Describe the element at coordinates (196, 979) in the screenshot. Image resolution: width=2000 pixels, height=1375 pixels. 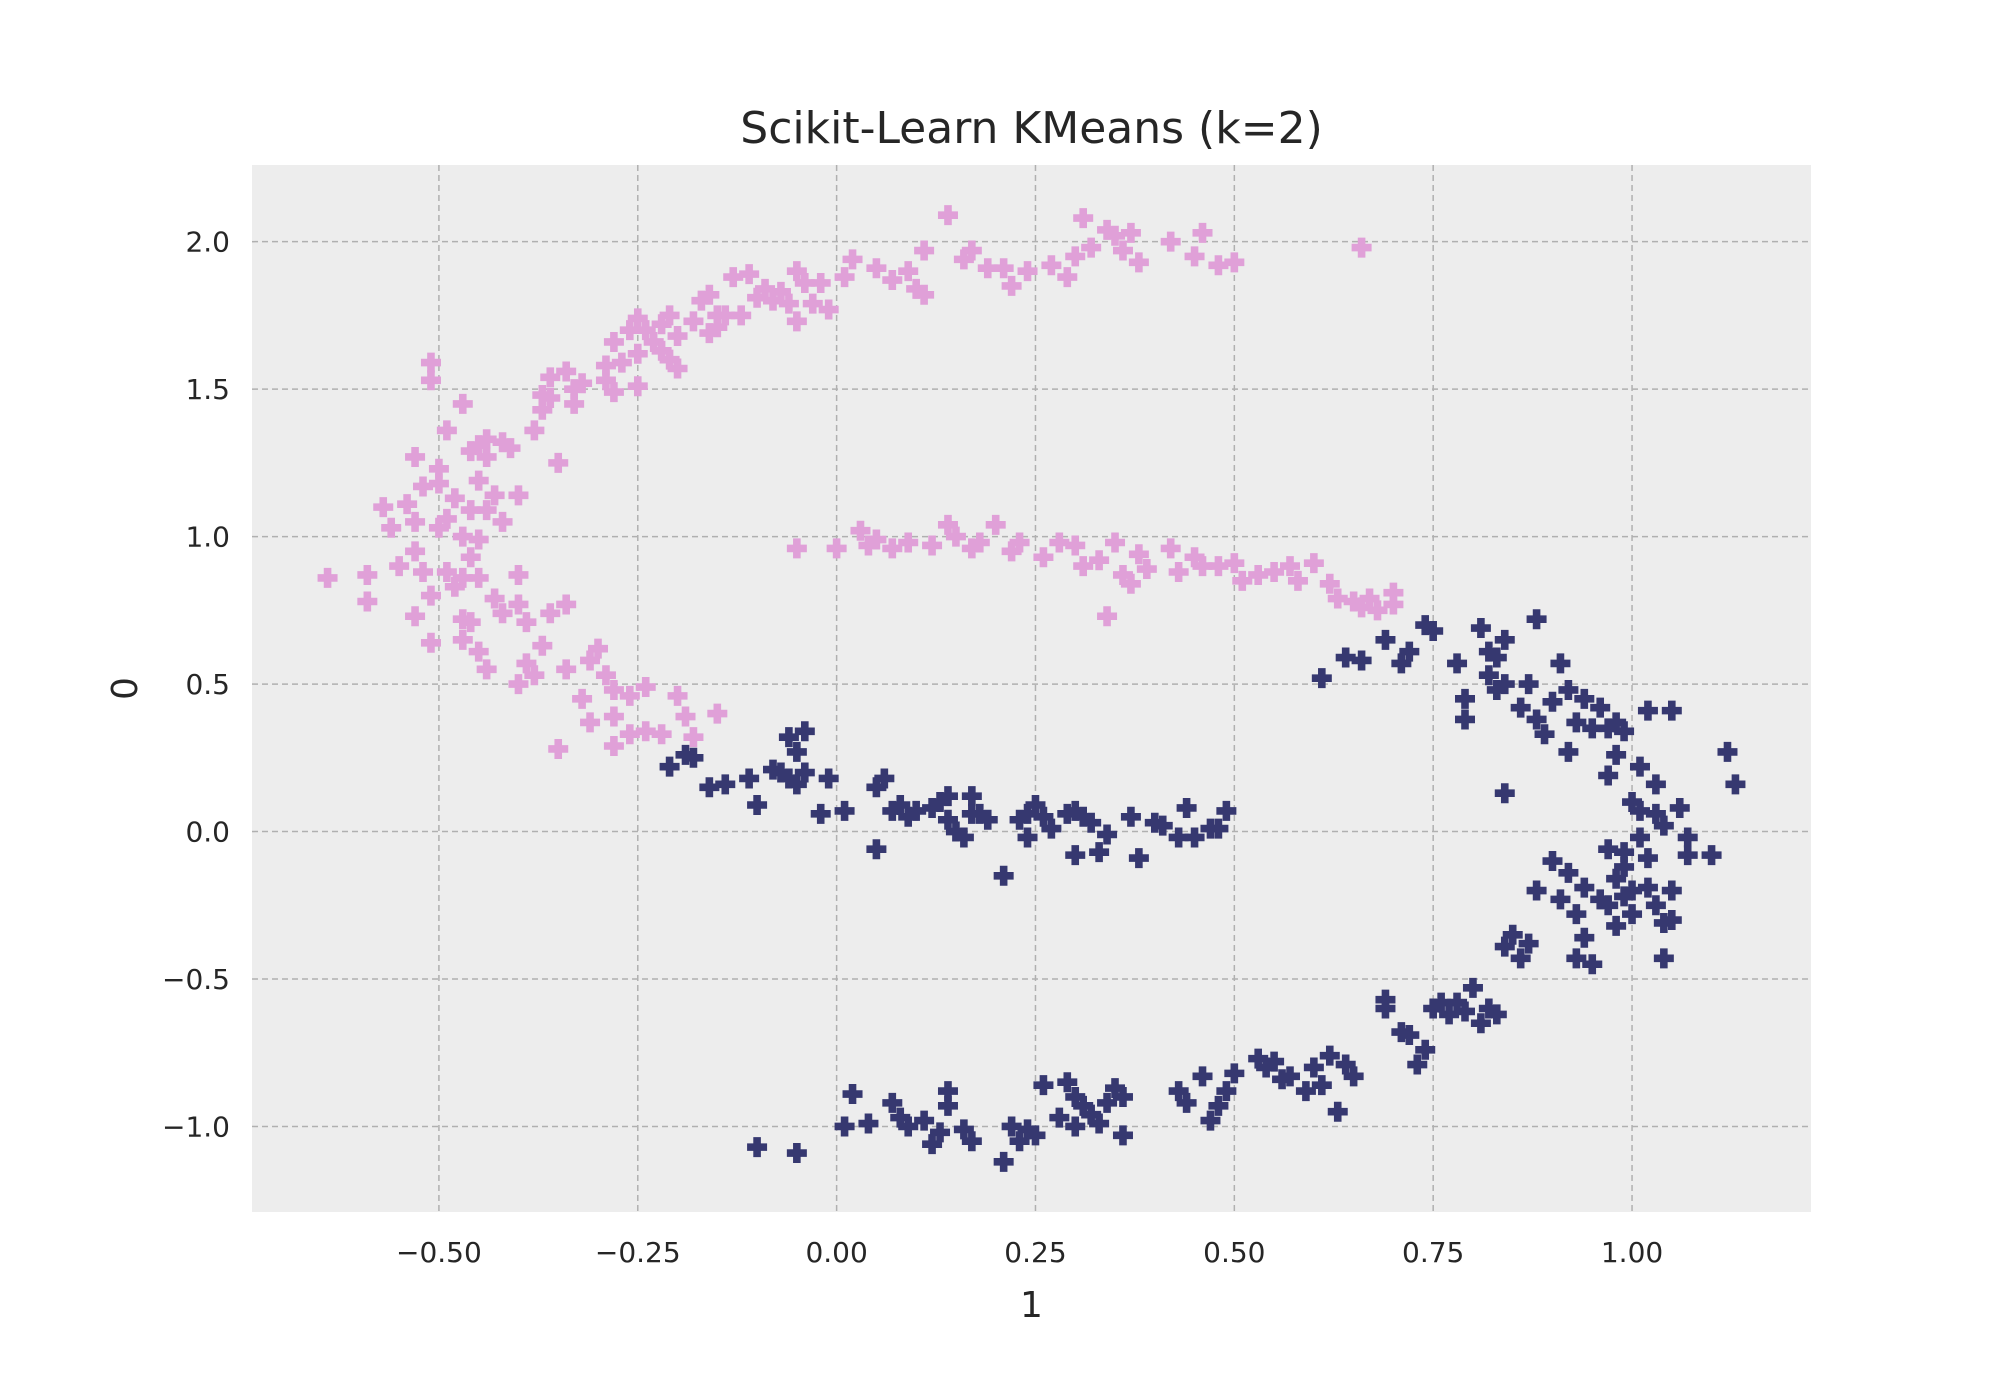
I see `y-tick-label: −0.5` at that location.